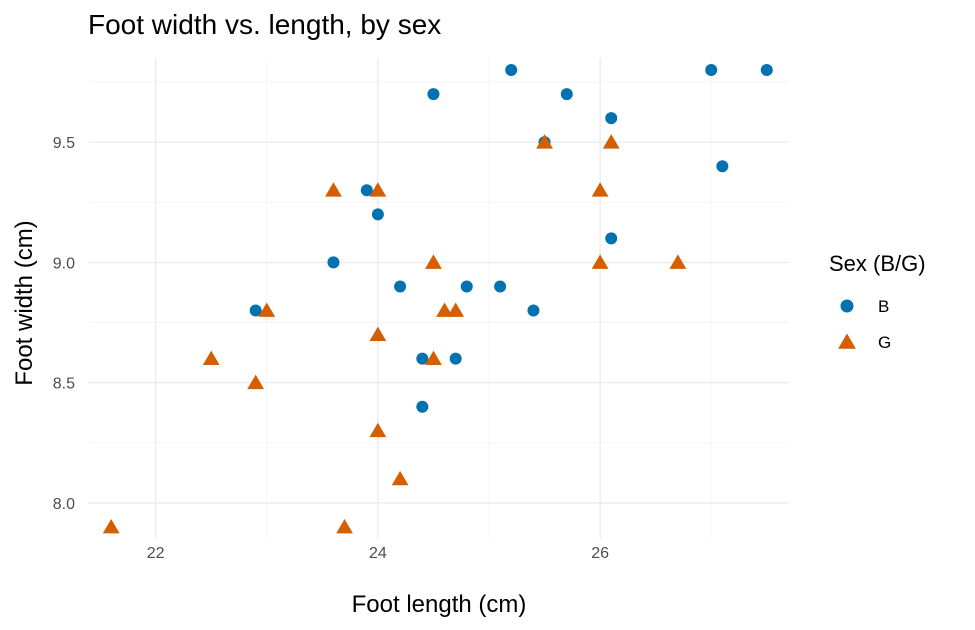 The image size is (975, 630). Describe the element at coordinates (64, 384) in the screenshot. I see `y-tick-label: 8.5` at that location.